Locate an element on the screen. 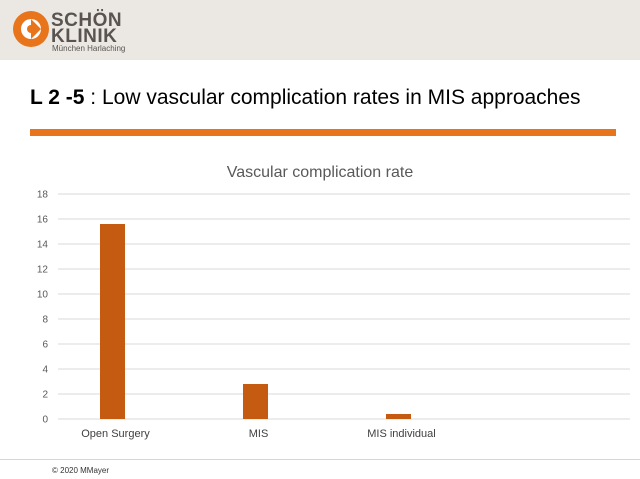 The image size is (640, 479). y-tick-label: 4 is located at coordinates (45, 370).